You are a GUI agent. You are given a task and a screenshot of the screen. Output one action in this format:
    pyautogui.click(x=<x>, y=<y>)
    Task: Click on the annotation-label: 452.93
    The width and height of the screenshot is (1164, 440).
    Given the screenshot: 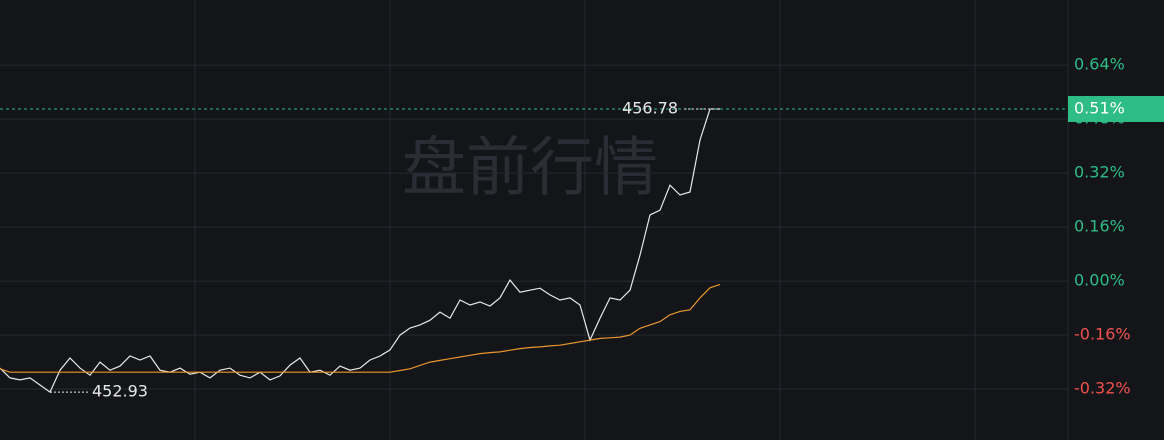 What is the action you would take?
    pyautogui.click(x=120, y=391)
    